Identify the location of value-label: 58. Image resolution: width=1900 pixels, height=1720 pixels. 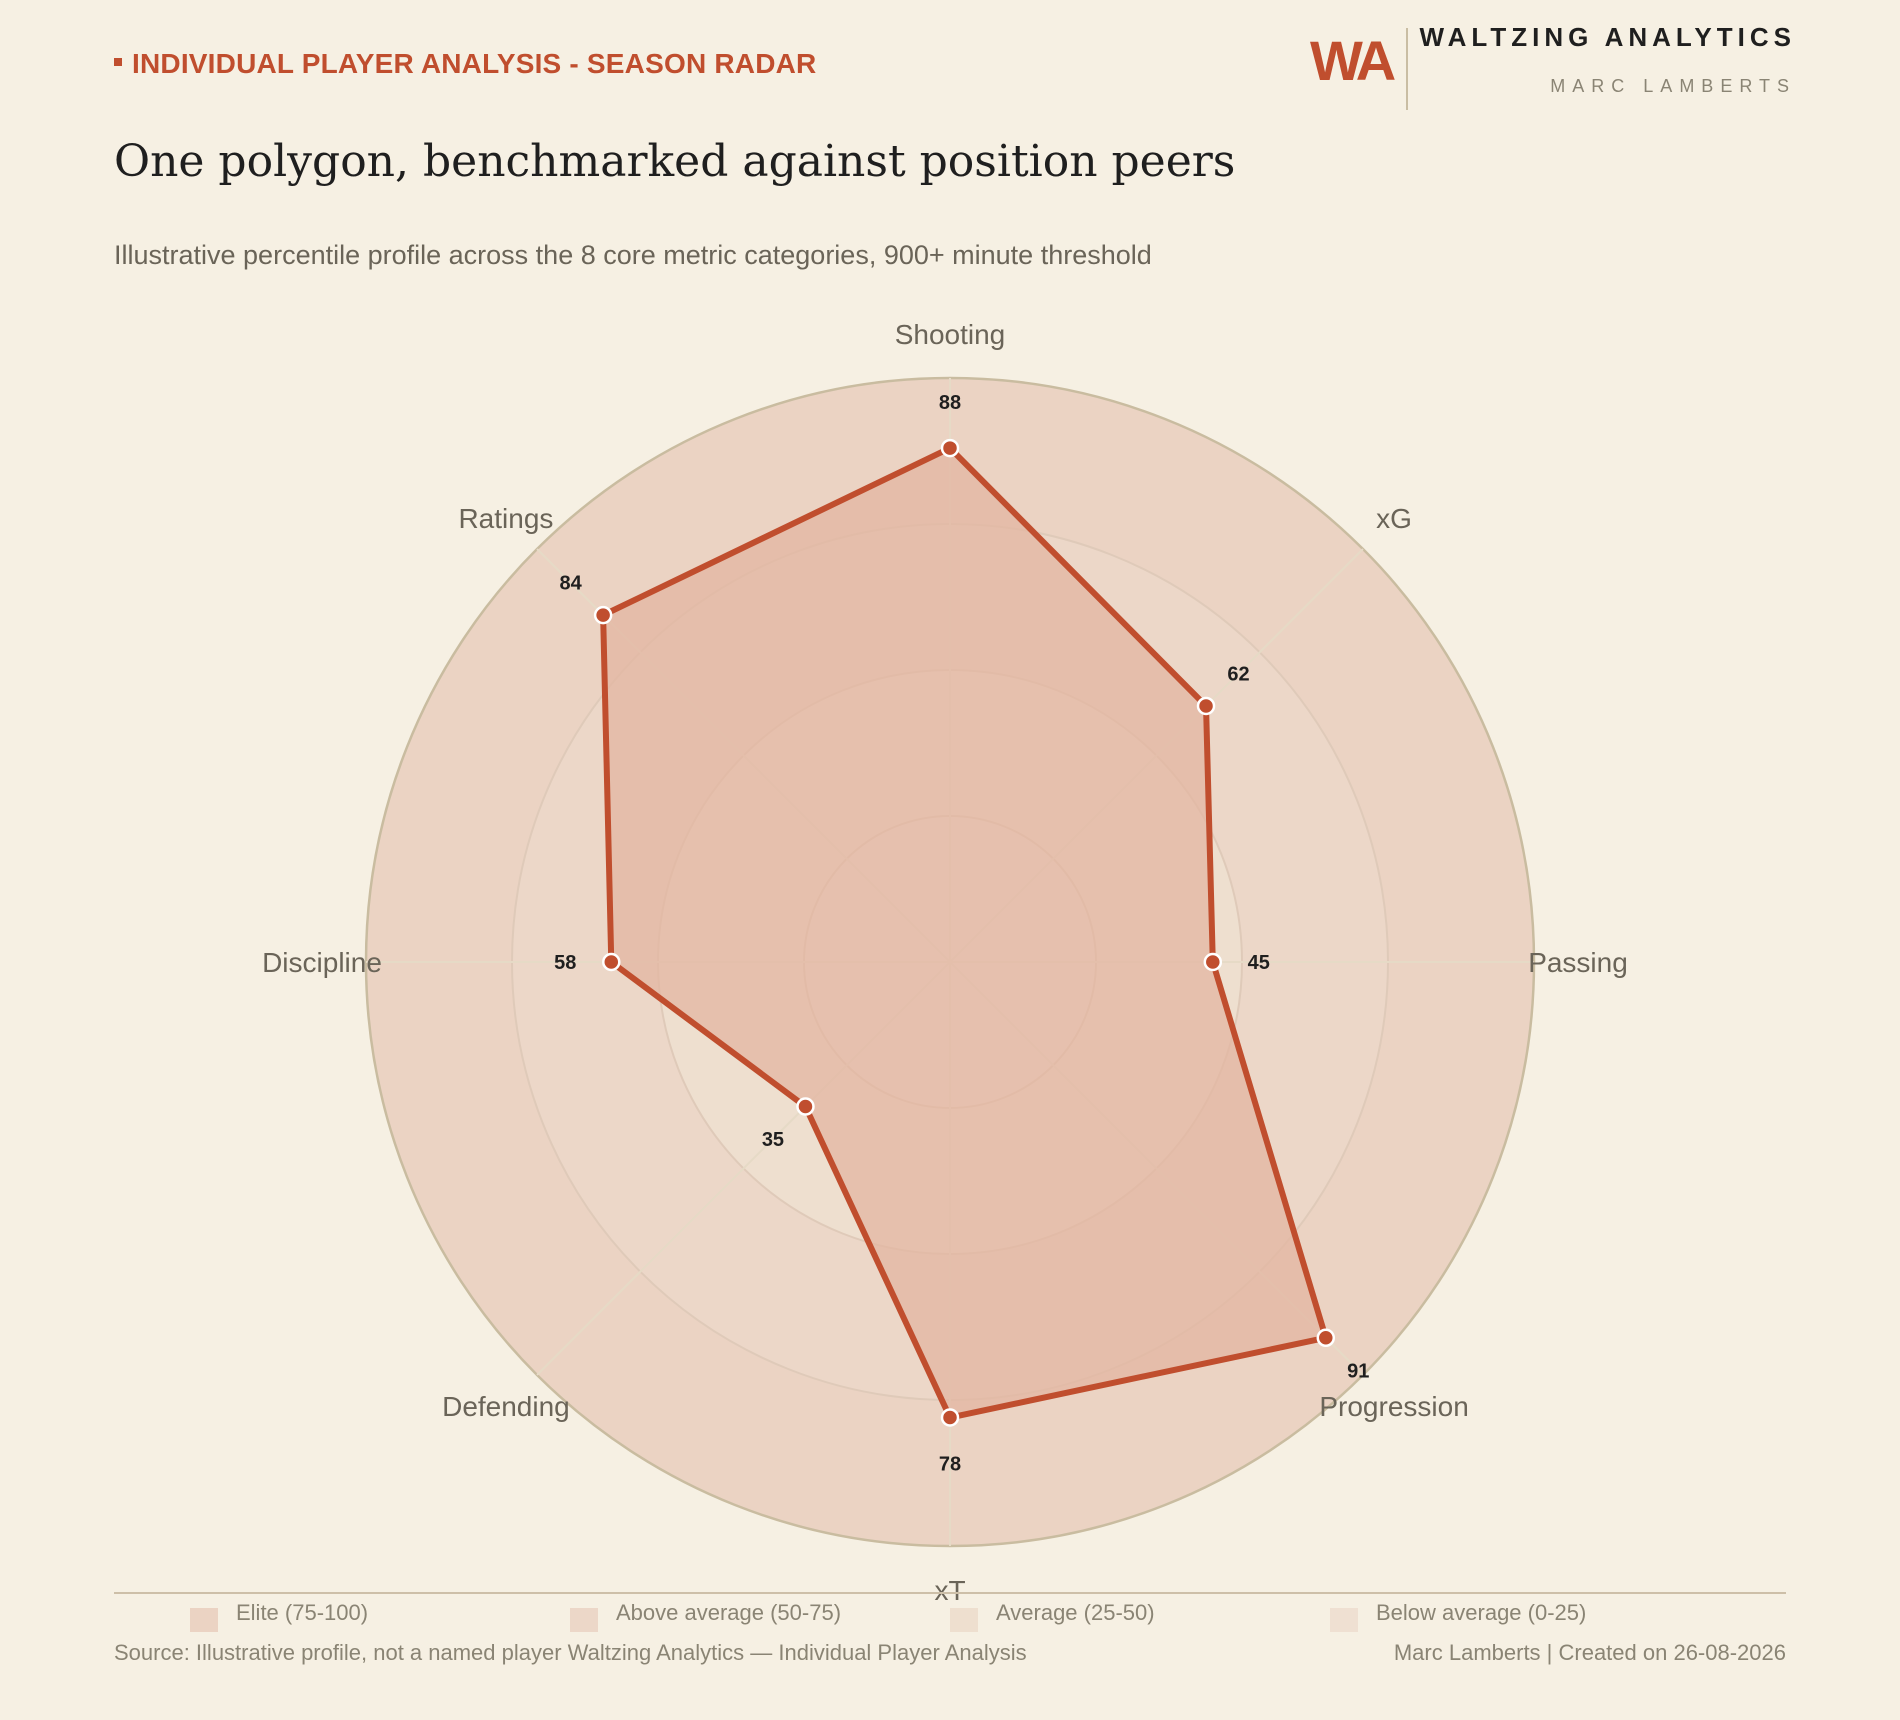
(565, 963).